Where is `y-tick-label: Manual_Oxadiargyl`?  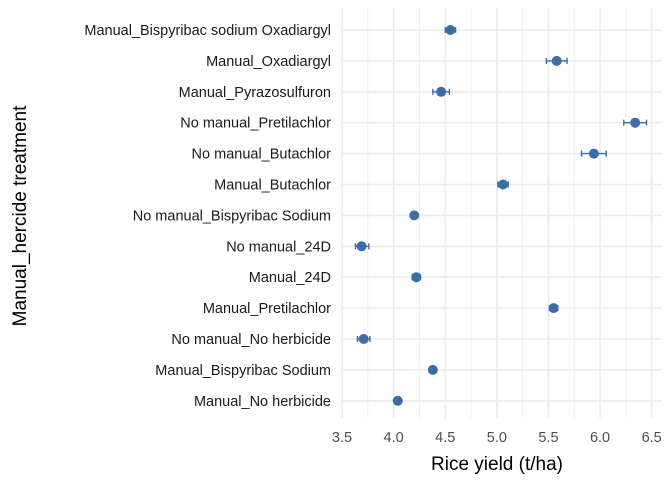
y-tick-label: Manual_Oxadiargyl is located at coordinates (268, 62).